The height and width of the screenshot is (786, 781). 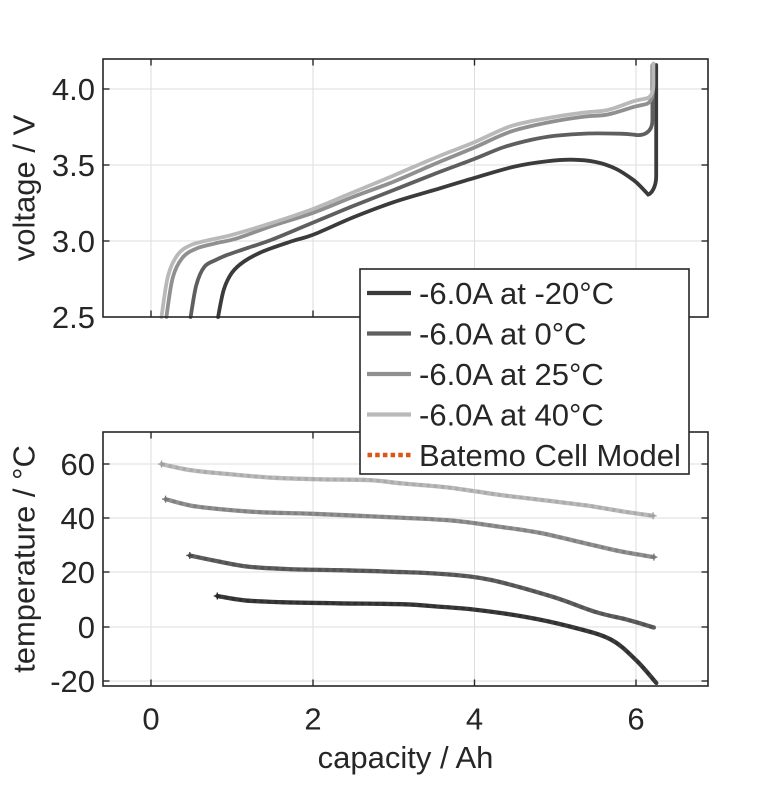 What do you see at coordinates (550, 455) in the screenshot?
I see `svg-text: Batemo Cell Model` at bounding box center [550, 455].